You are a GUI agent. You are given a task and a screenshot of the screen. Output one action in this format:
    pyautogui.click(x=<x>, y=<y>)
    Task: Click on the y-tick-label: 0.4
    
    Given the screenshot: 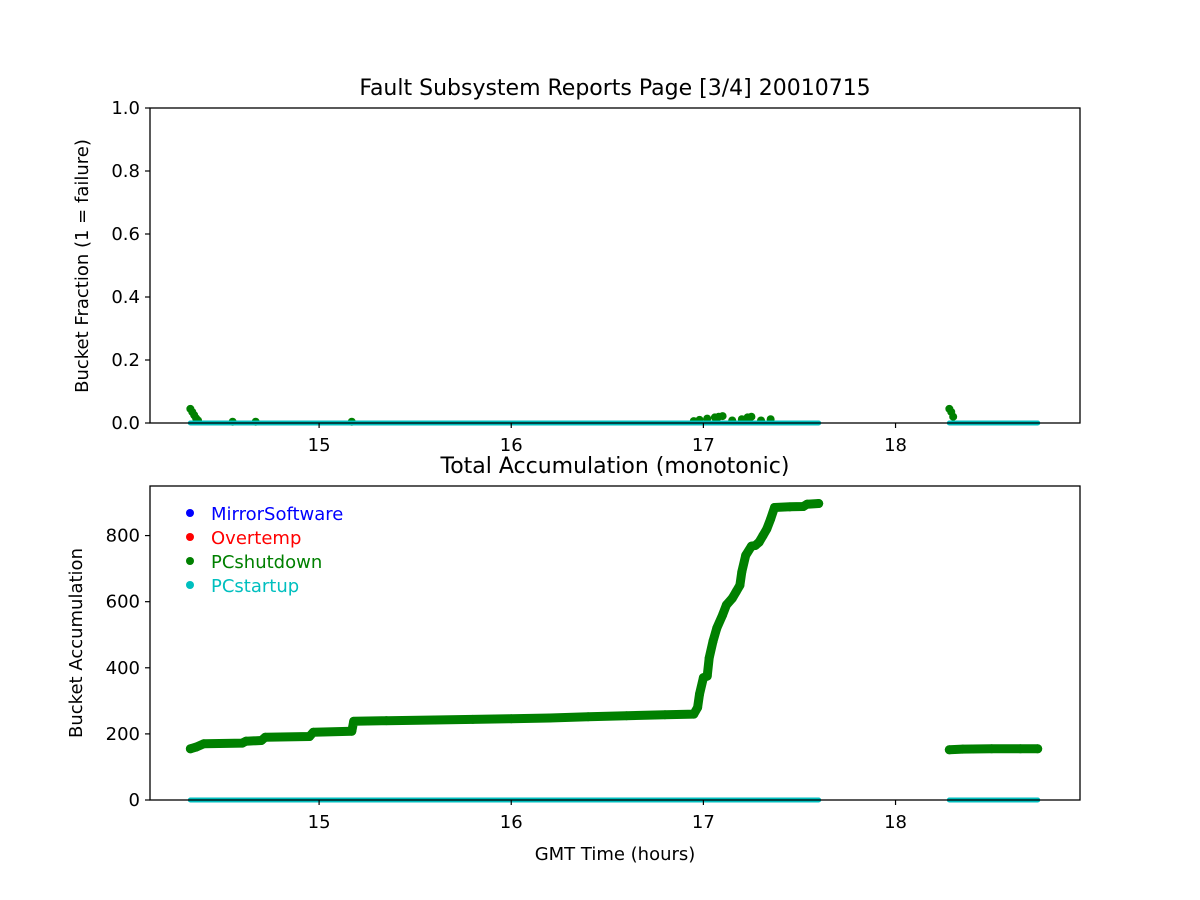 What is the action you would take?
    pyautogui.click(x=125, y=297)
    